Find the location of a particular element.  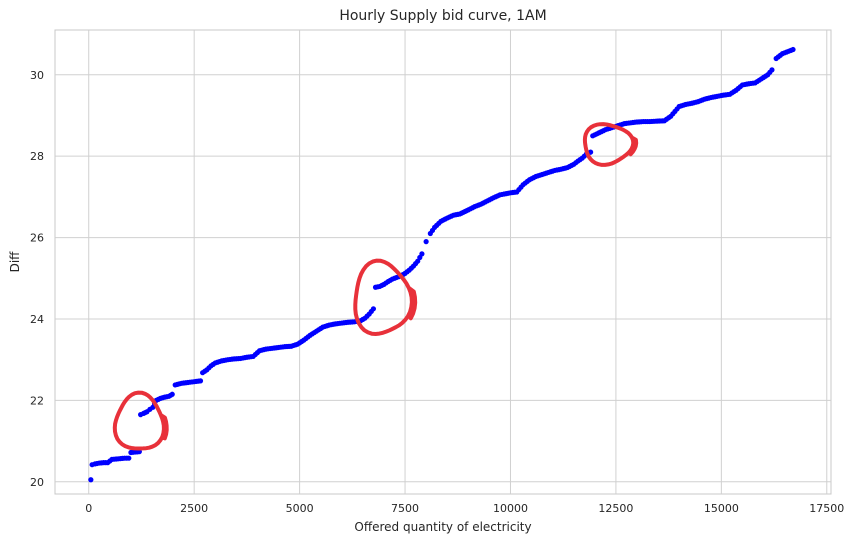

y-axis-label: Diff is located at coordinates (15, 262).